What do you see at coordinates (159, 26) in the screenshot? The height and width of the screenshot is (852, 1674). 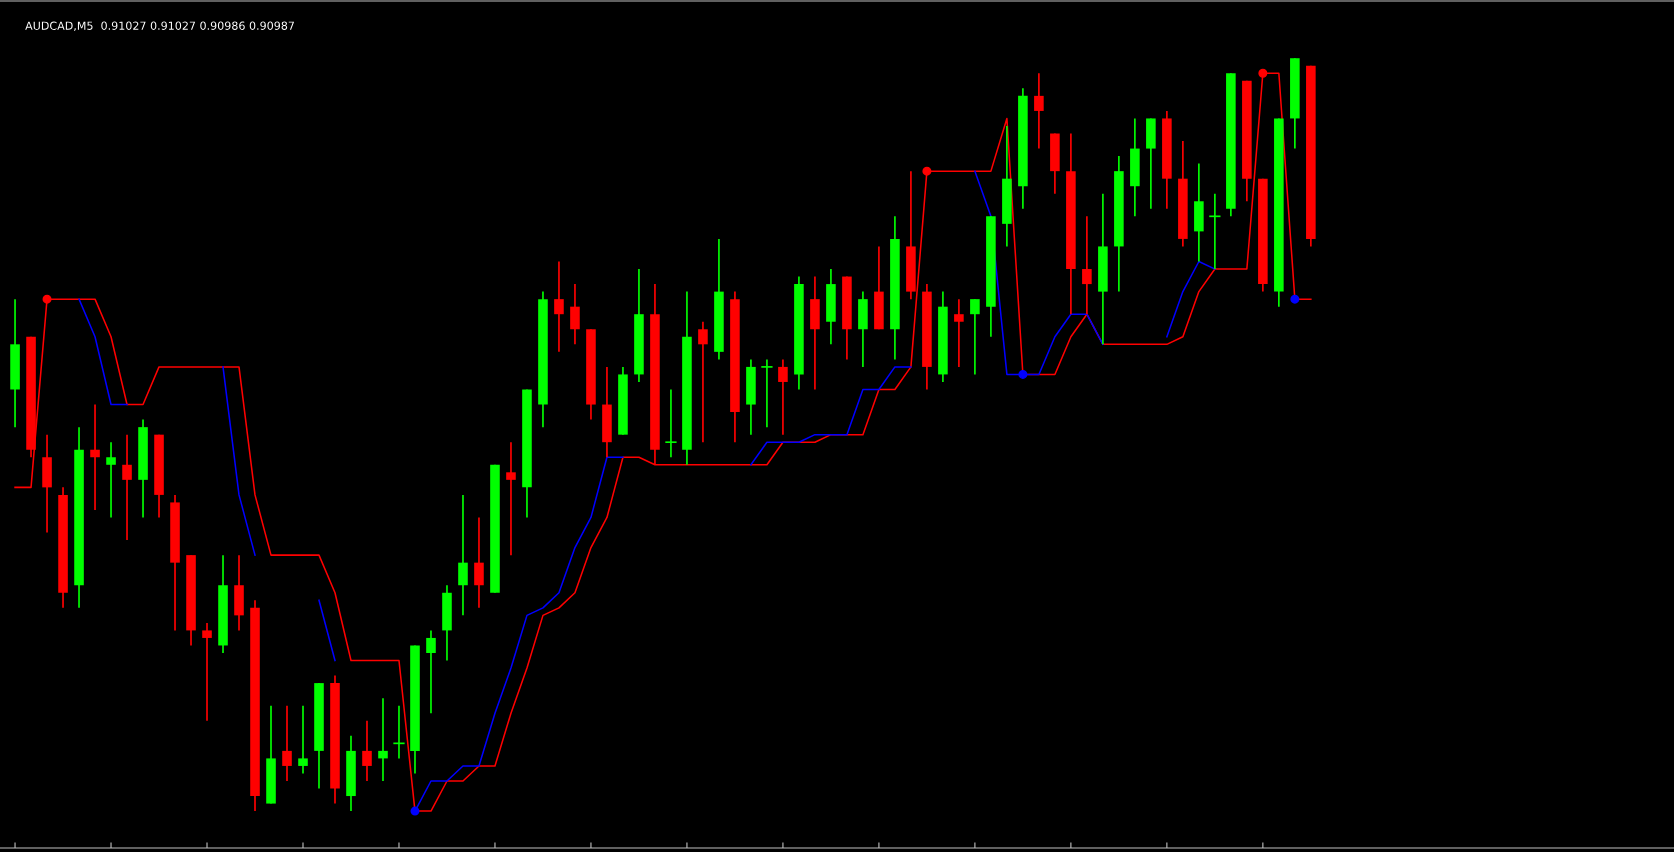 I see `chart-title: AUDCAD,M5 0.91027 0.91027 0.90986 0.90987` at bounding box center [159, 26].